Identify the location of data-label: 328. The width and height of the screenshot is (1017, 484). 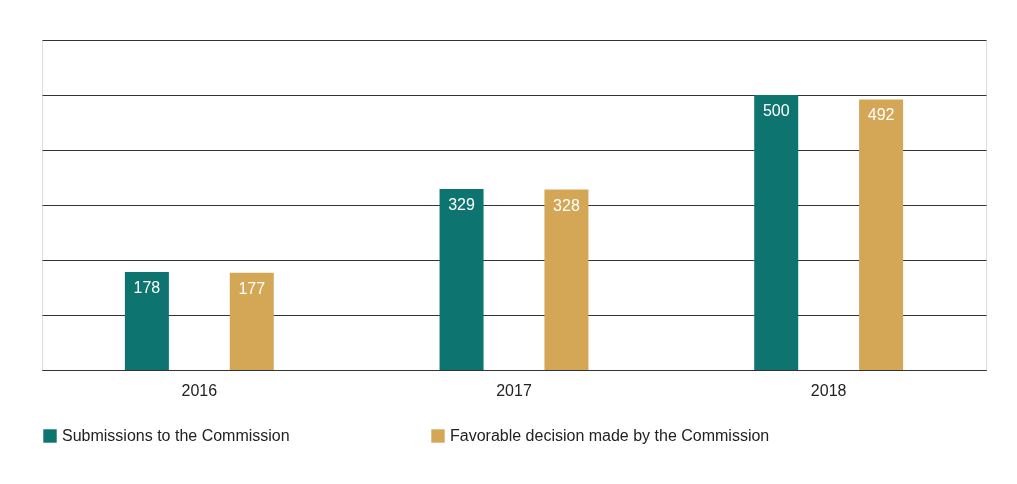
(566, 205).